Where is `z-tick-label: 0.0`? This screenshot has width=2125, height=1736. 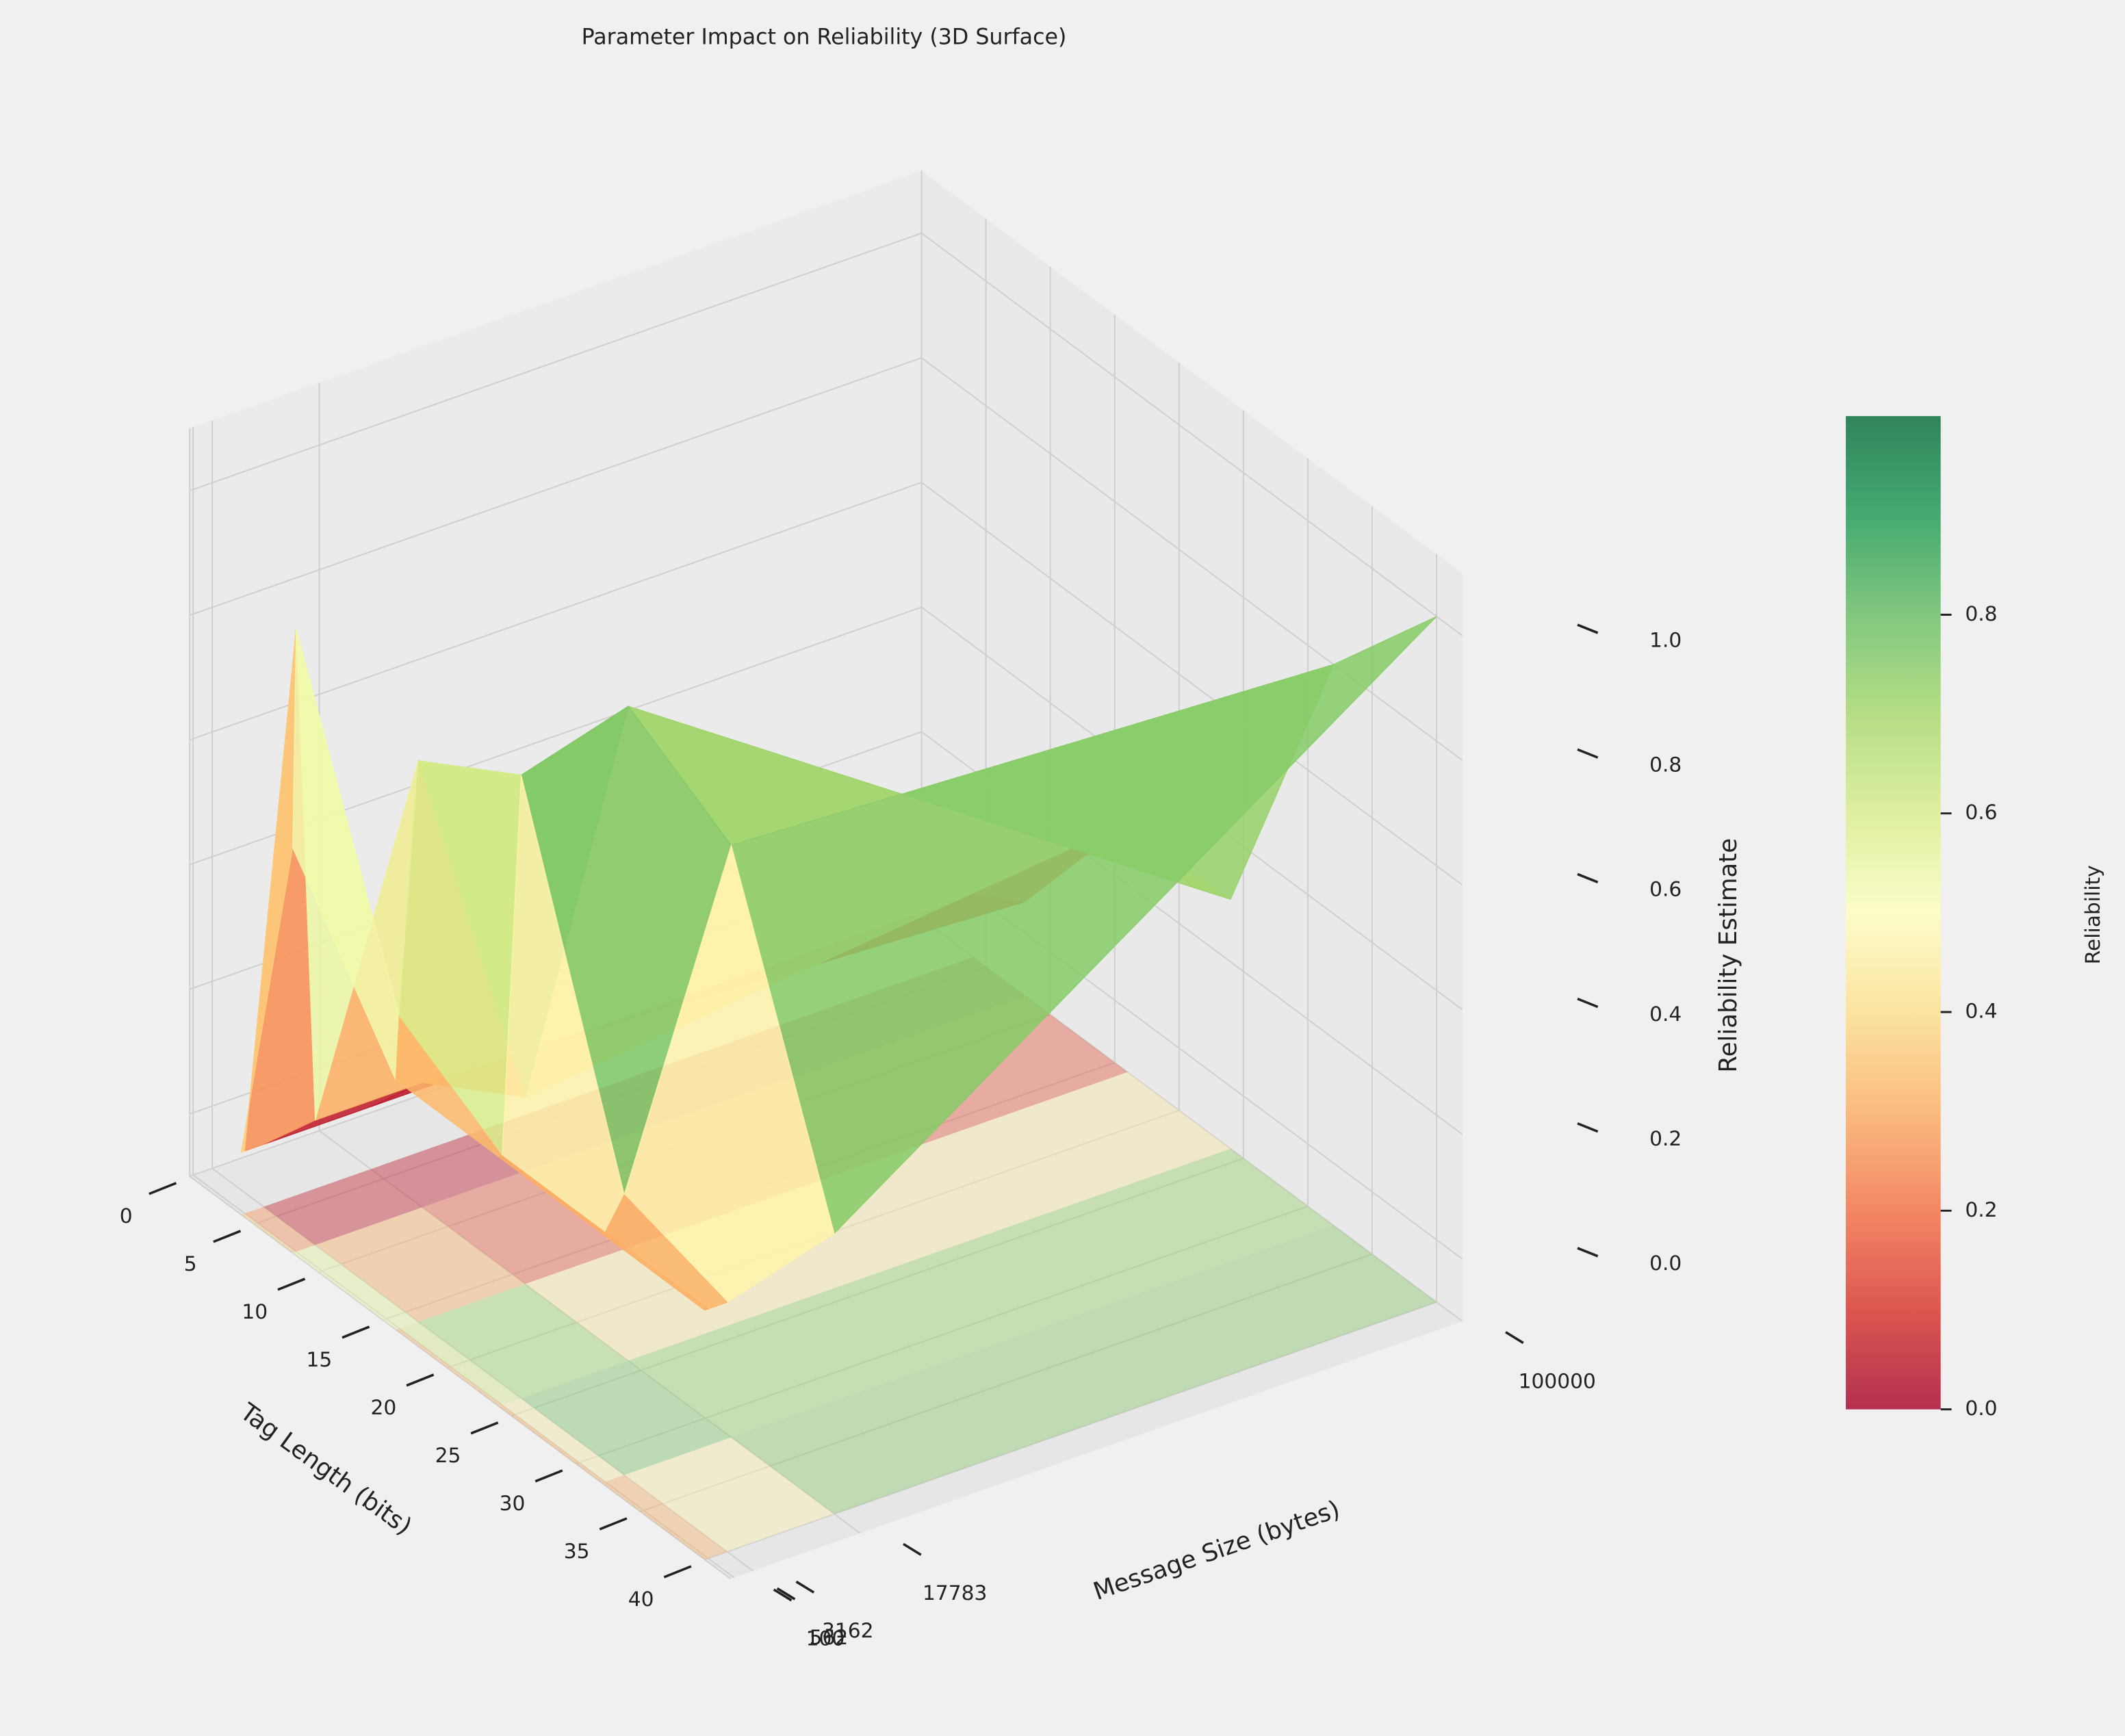 z-tick-label: 0.0 is located at coordinates (1665, 1263).